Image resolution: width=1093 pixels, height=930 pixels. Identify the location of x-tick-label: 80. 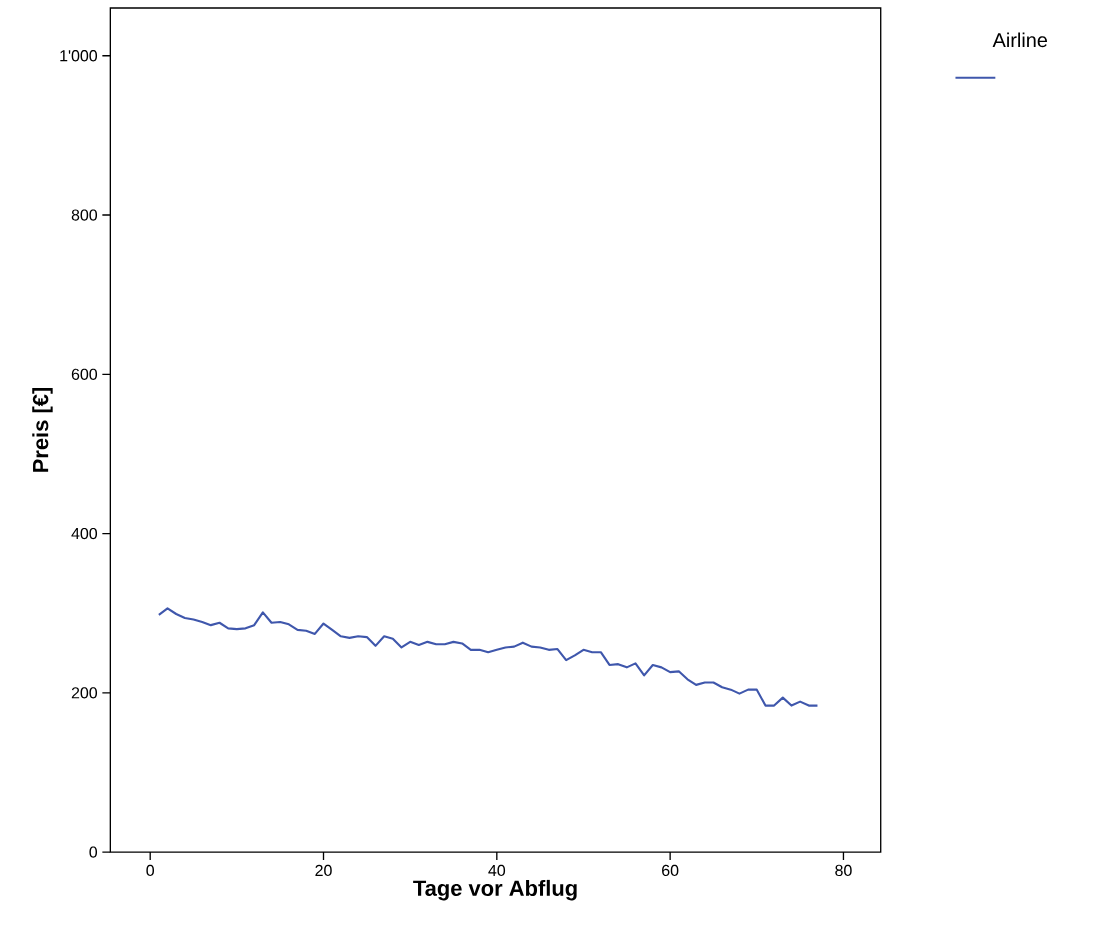
(843, 870).